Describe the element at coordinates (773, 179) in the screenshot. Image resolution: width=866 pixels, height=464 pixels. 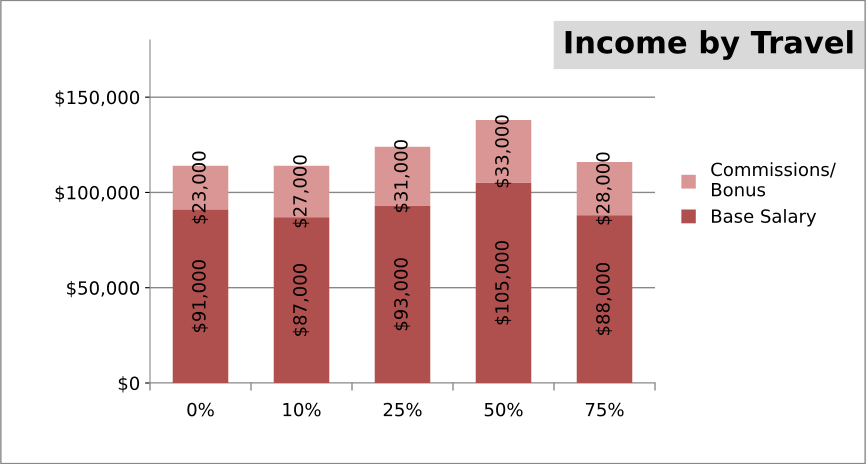
I see `legend-label: Commissions/ Bonus` at that location.